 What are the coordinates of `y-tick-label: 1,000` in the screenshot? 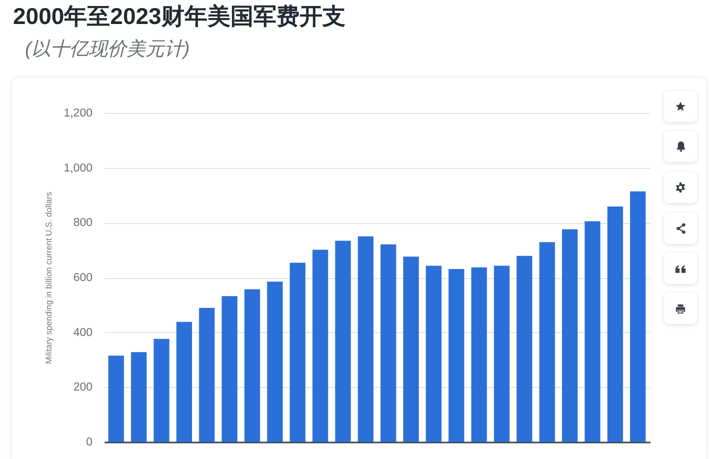 It's located at (78, 168).